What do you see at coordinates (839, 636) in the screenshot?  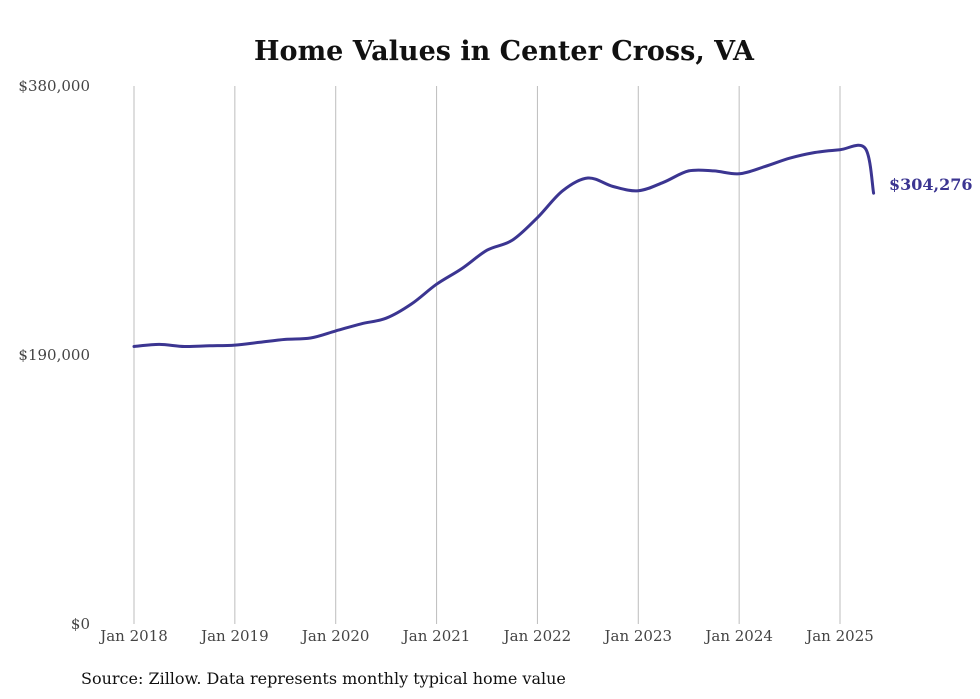 I see `x-tick-label: Jan 2025` at bounding box center [839, 636].